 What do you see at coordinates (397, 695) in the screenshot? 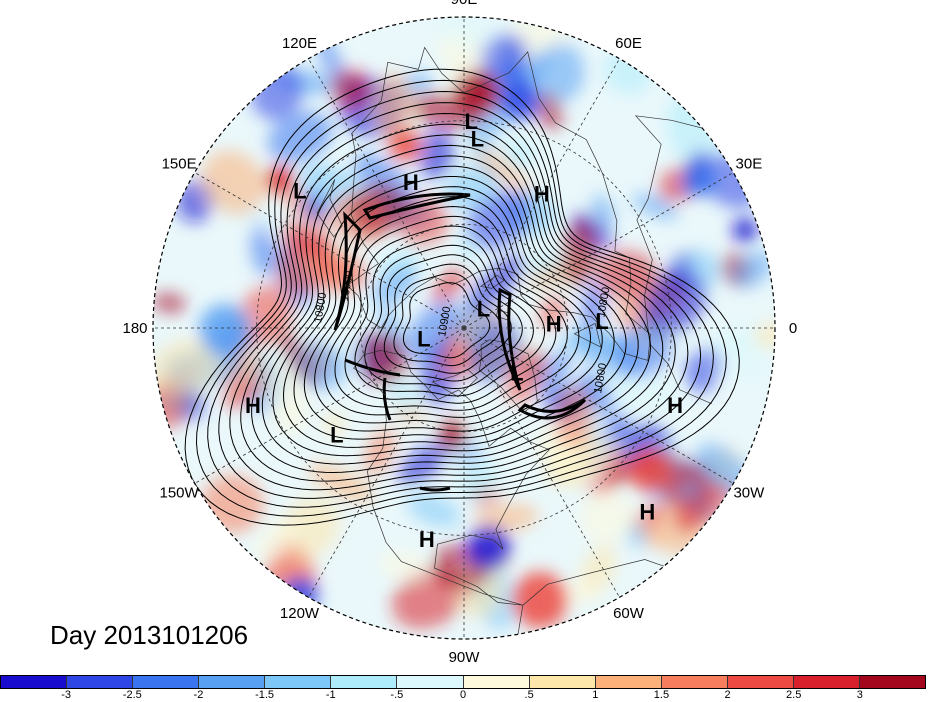
I see `colorbar-tick-label: -.5` at bounding box center [397, 695].